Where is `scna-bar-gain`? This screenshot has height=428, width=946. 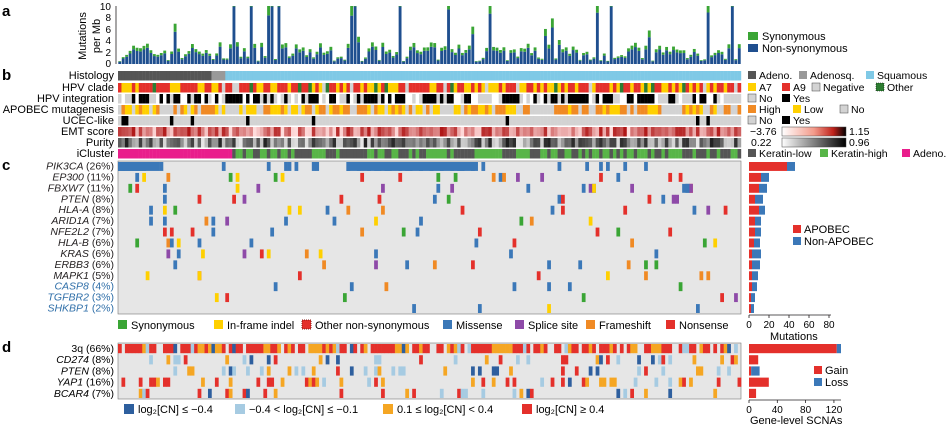 scna-bar-gain is located at coordinates (759, 382).